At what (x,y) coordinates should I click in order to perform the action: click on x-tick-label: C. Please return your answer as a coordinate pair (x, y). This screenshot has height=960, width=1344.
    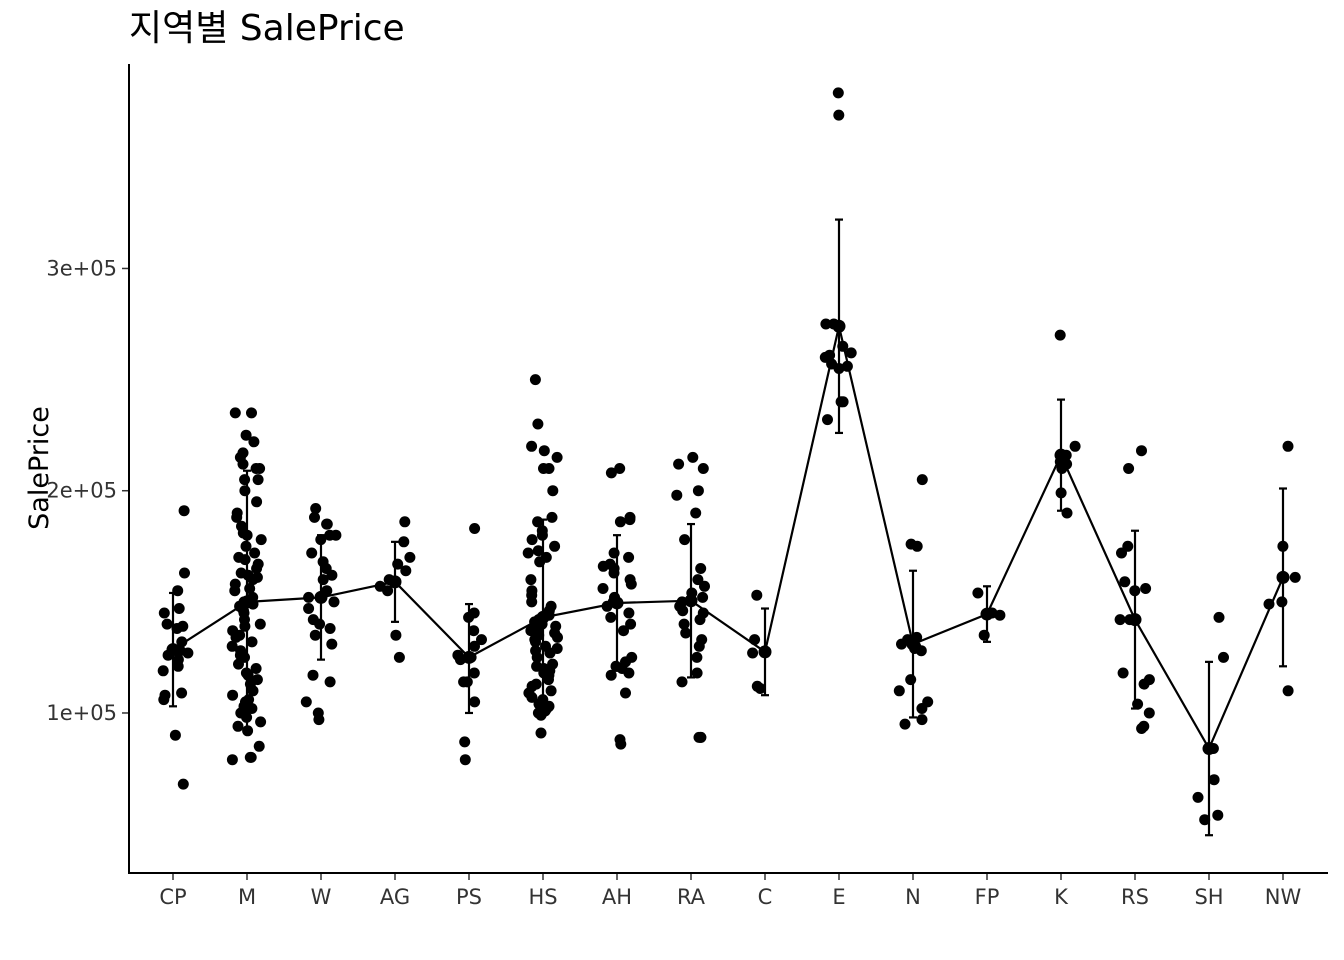
    Looking at the image, I should click on (765, 897).